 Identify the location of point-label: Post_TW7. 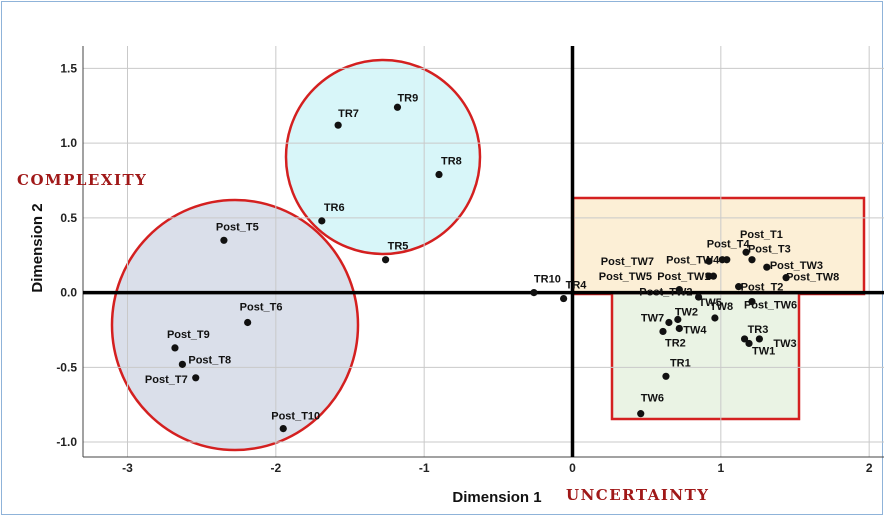
(627, 262).